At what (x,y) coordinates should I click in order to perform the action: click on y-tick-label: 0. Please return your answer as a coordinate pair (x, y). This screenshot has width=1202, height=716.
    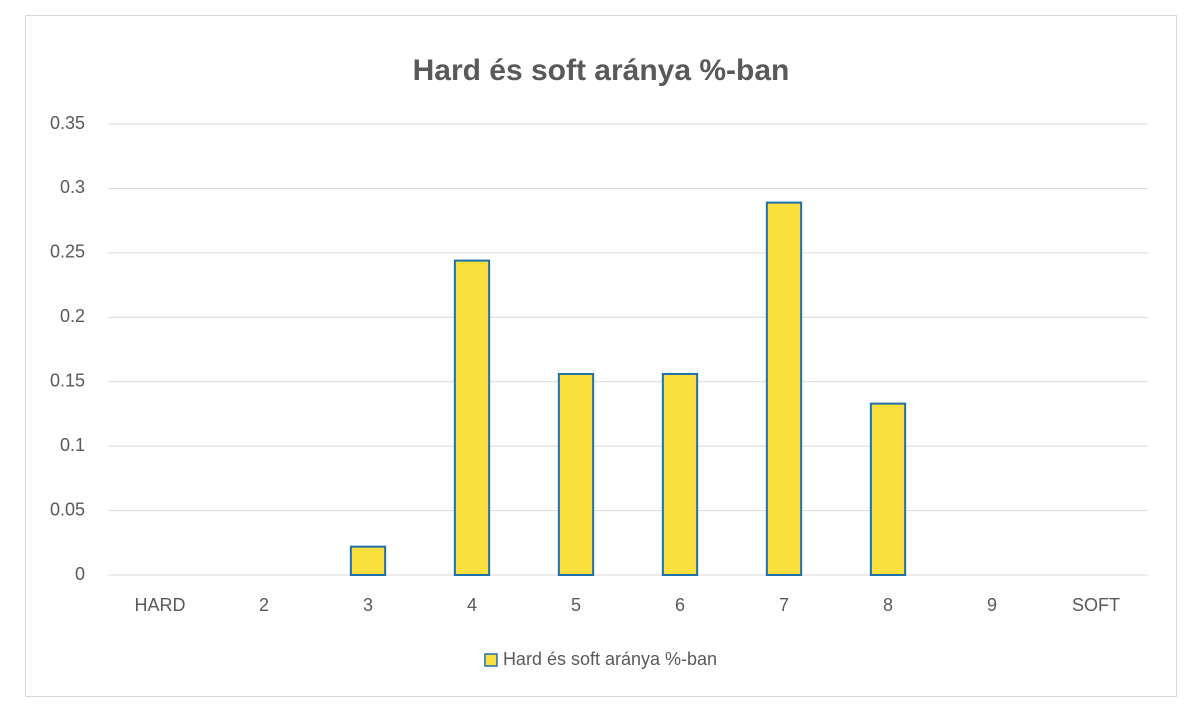
    Looking at the image, I should click on (80, 574).